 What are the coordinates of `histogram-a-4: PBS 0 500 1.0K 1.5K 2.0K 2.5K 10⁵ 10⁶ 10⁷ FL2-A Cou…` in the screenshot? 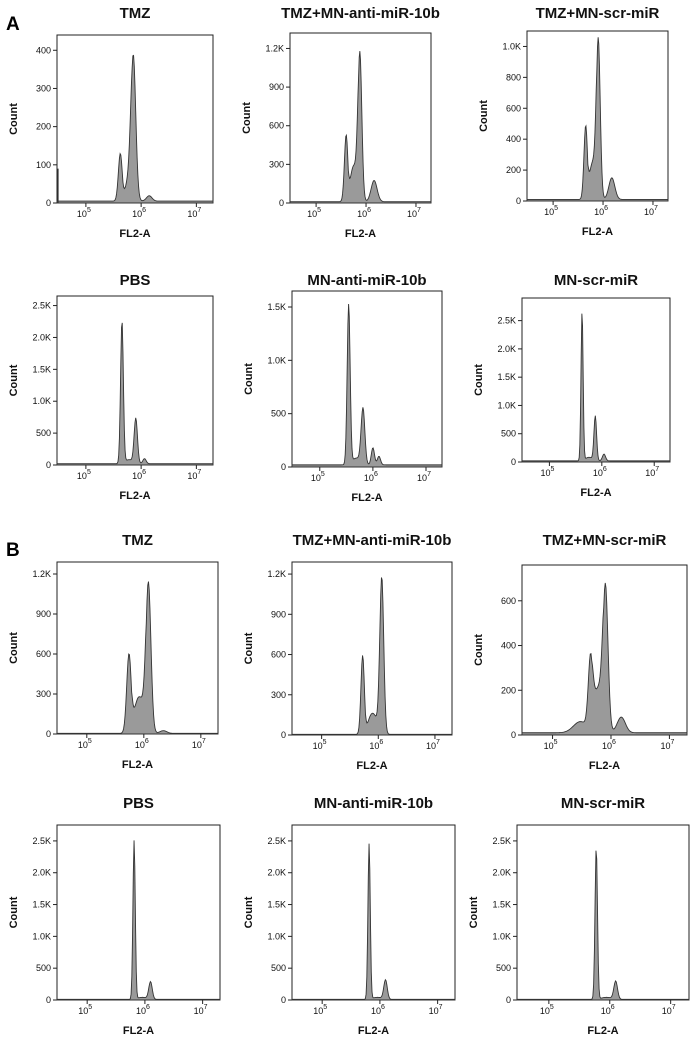 It's located at (111, 387).